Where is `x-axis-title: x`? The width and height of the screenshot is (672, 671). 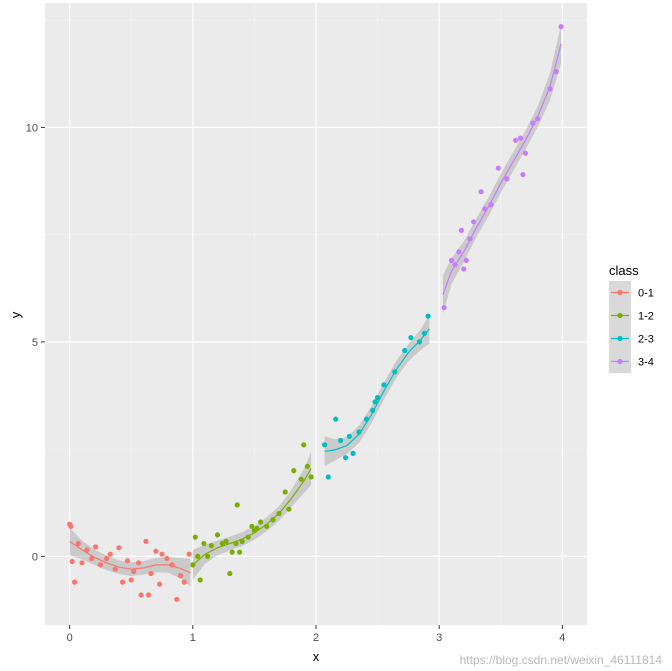 x-axis-title: x is located at coordinates (316, 656).